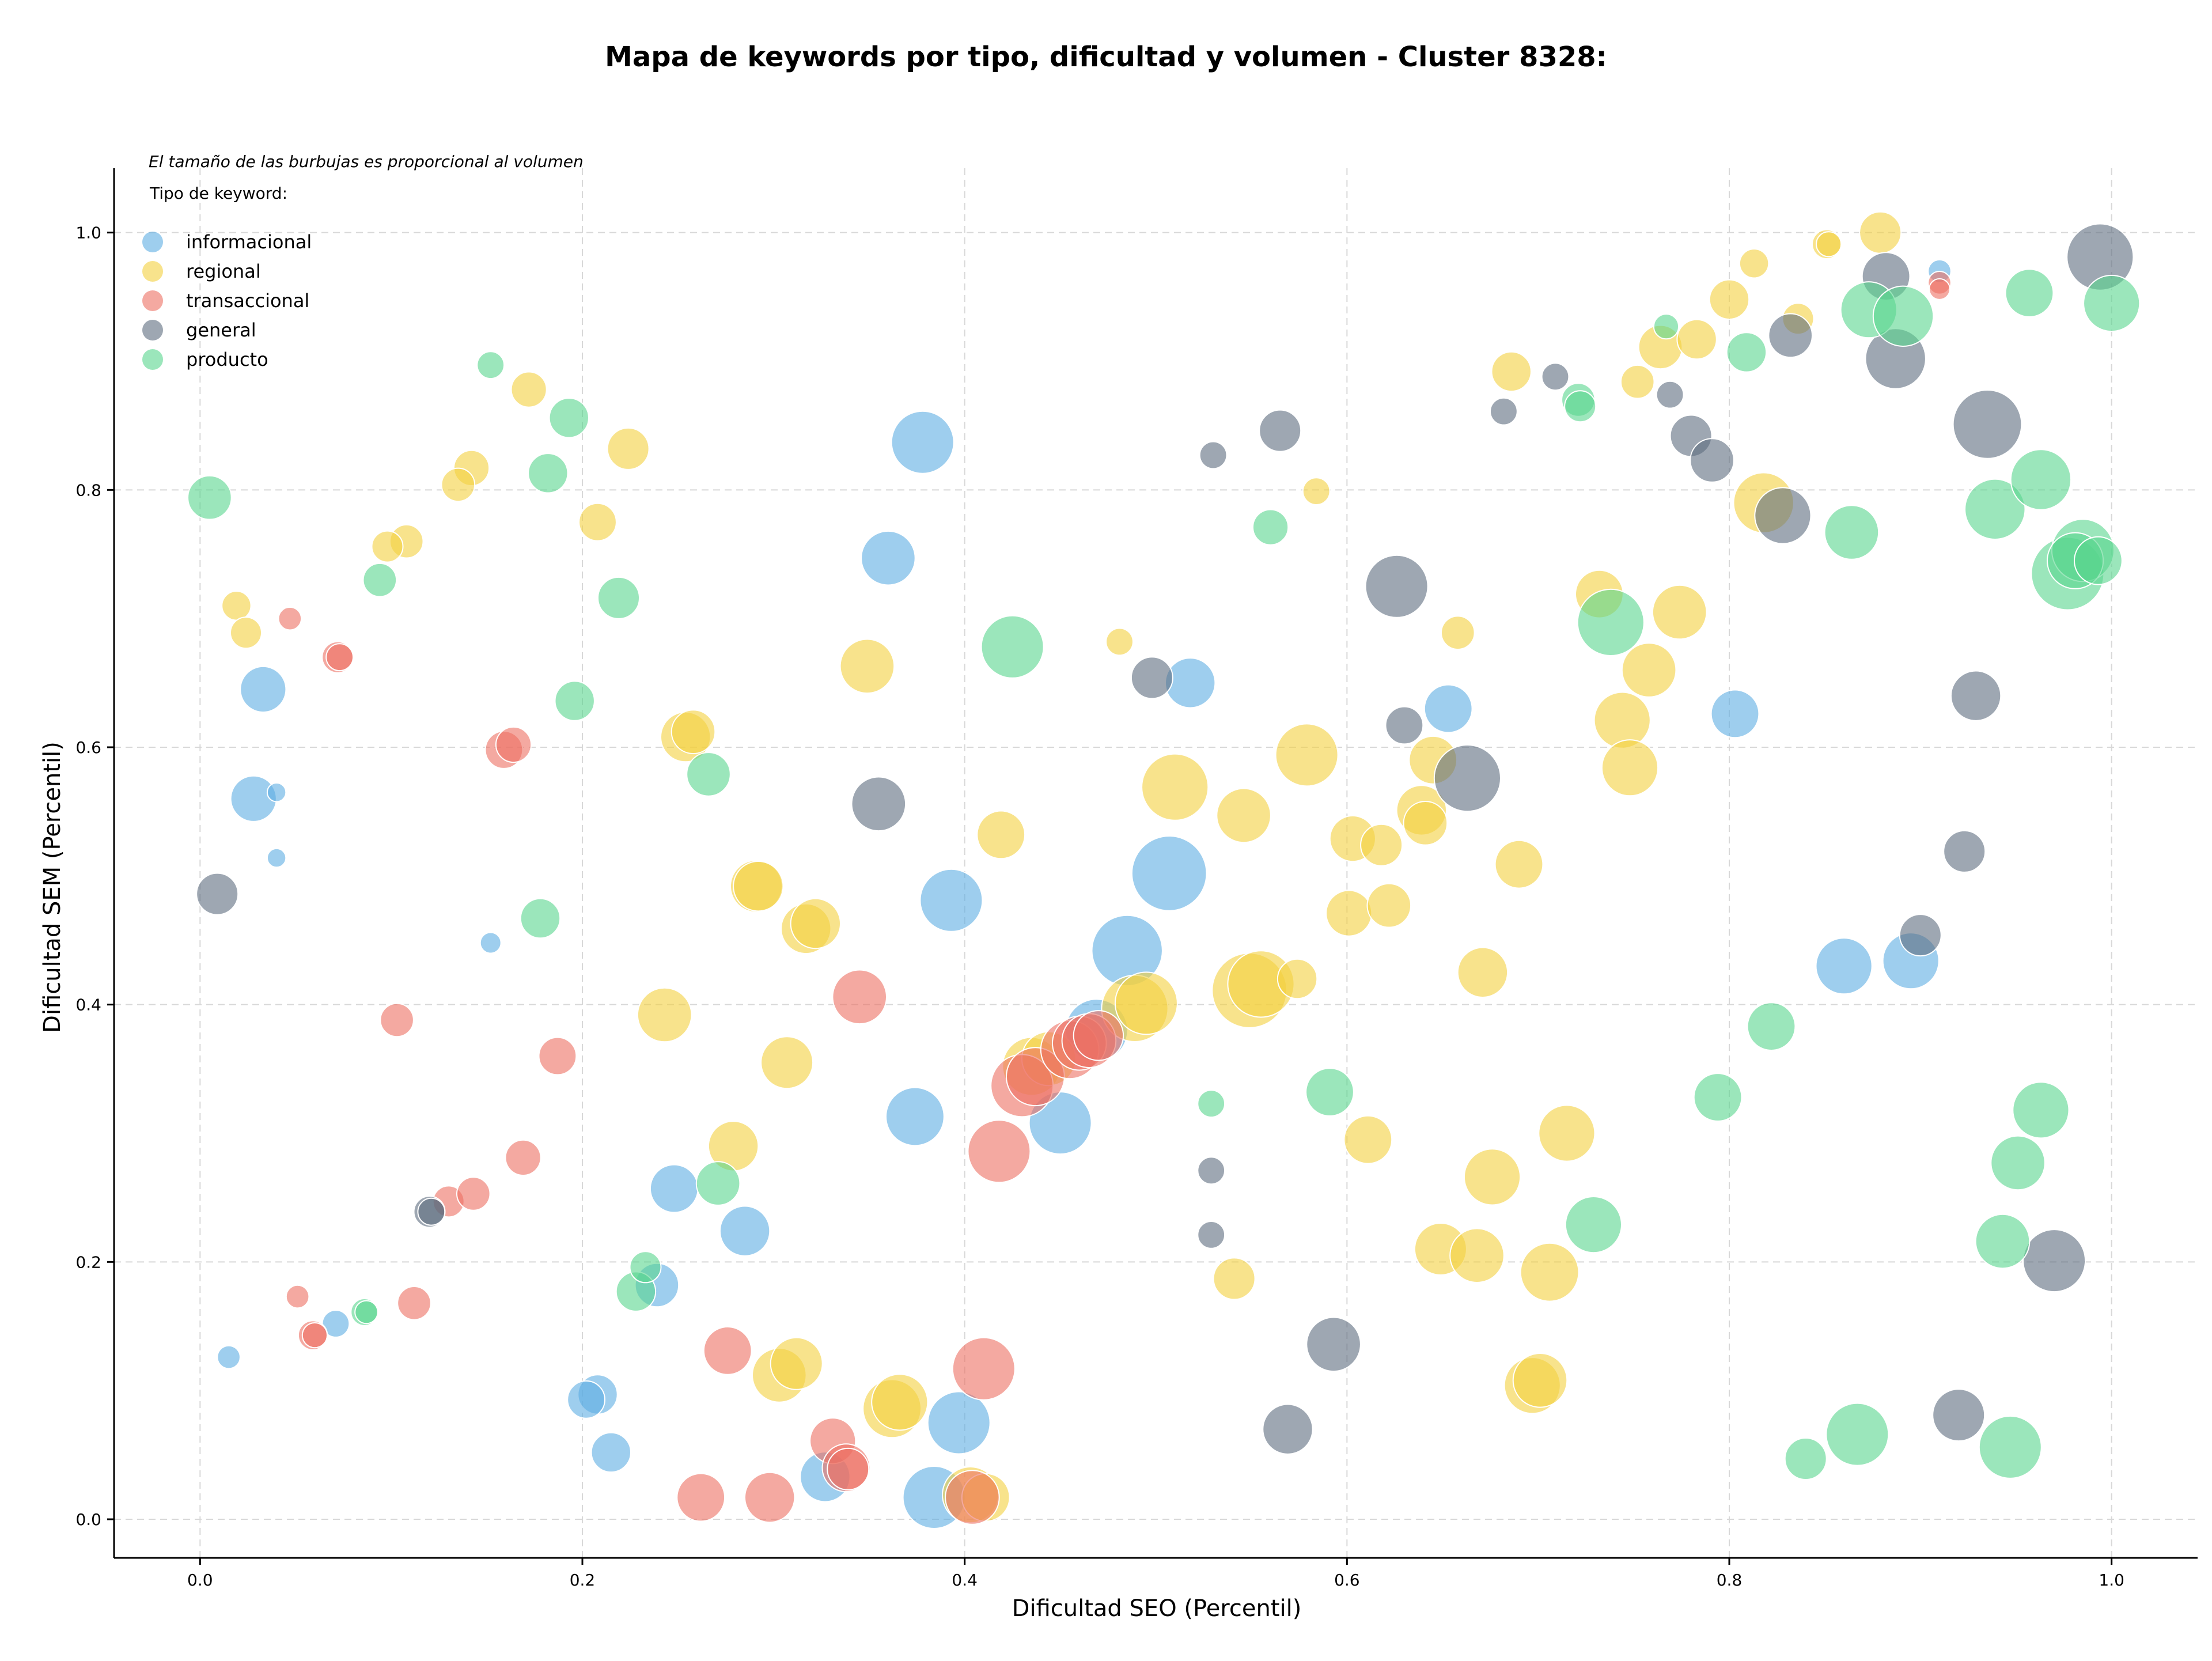 The width and height of the screenshot is (2212, 1661). Describe the element at coordinates (152, 359) in the screenshot. I see `legend-marker-producto` at that location.